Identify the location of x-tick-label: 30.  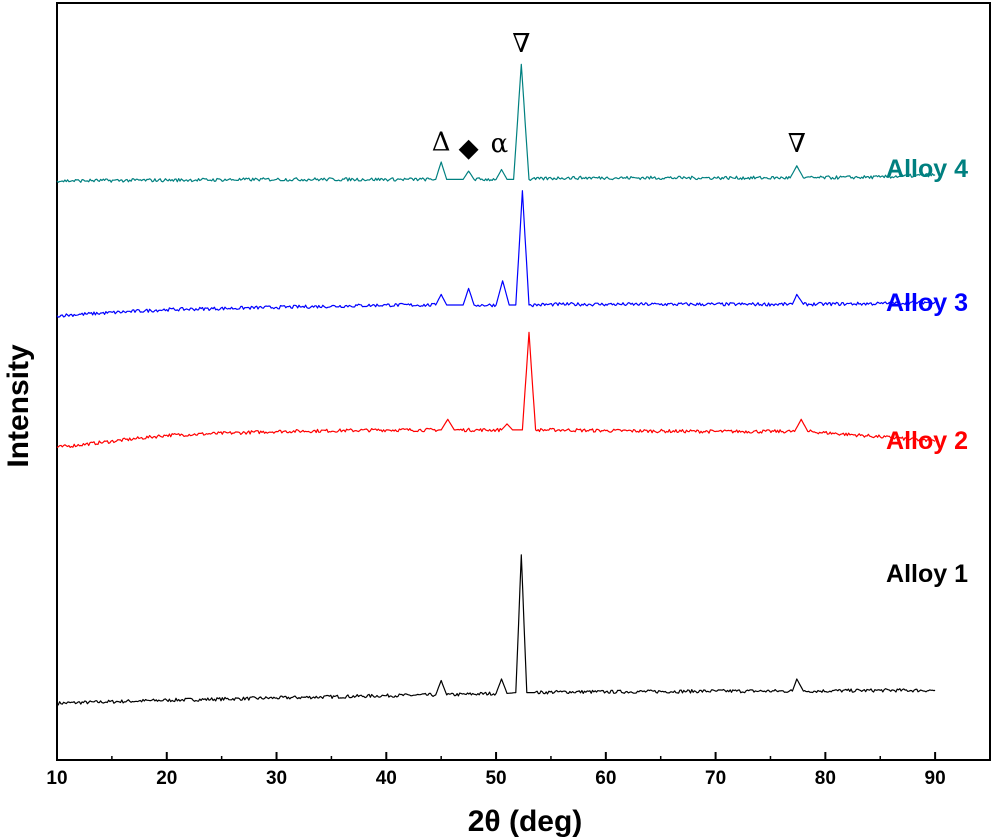
(276, 778).